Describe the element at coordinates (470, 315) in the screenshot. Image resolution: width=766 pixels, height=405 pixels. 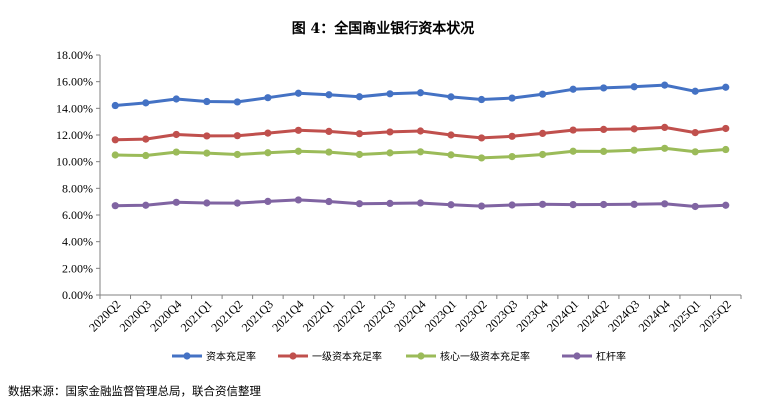
I see `x-axis-tick-label: 2023Q2` at that location.